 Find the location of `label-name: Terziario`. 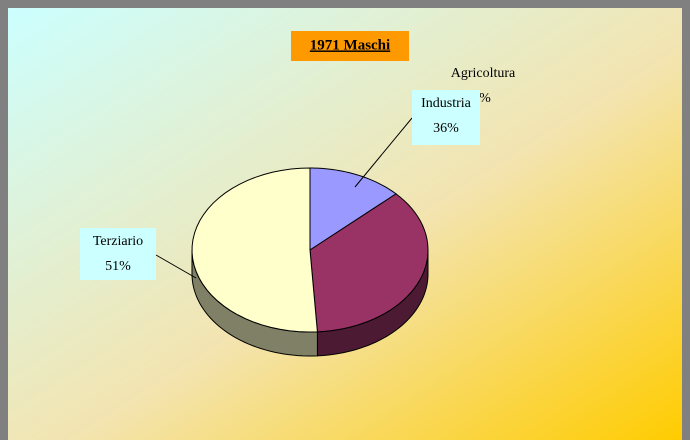

label-name: Terziario is located at coordinates (118, 241).